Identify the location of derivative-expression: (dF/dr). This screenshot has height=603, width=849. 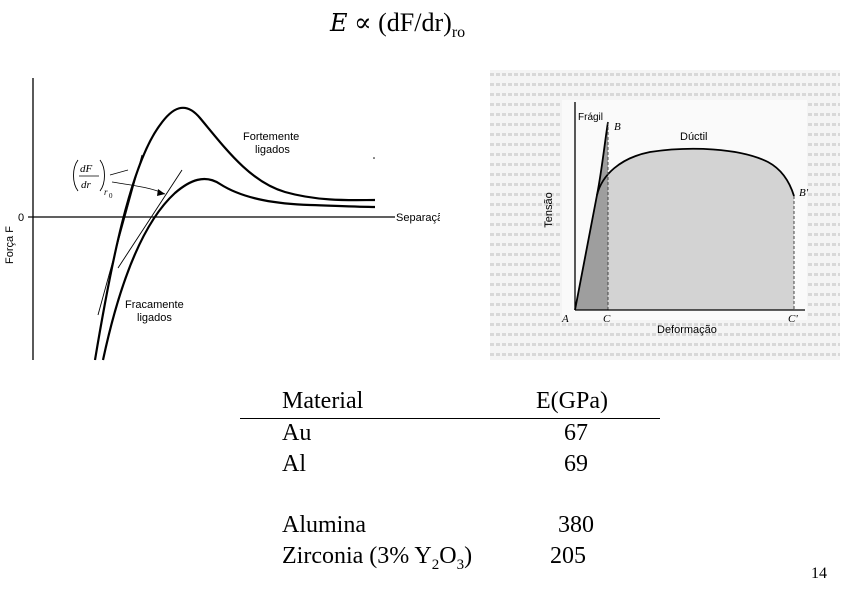
(415, 22).